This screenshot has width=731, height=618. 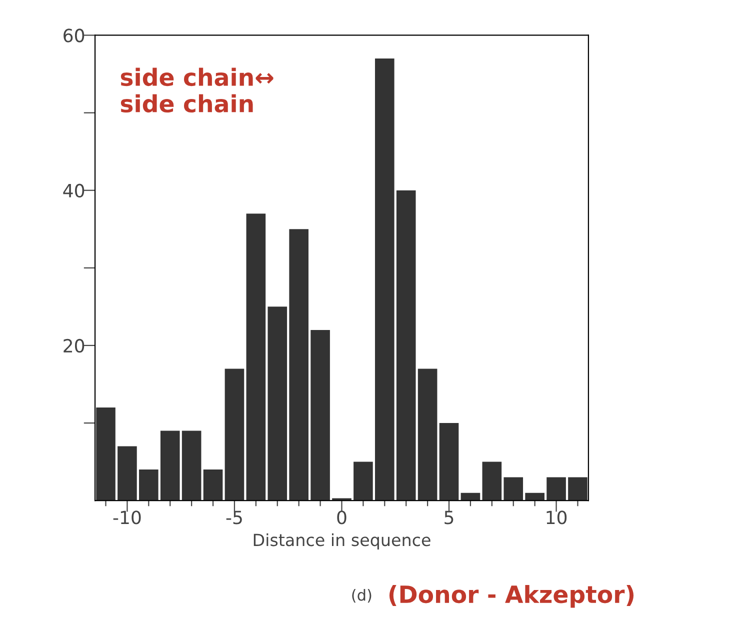 I want to click on x-axis-title: Distance in sequence, so click(x=342, y=541).